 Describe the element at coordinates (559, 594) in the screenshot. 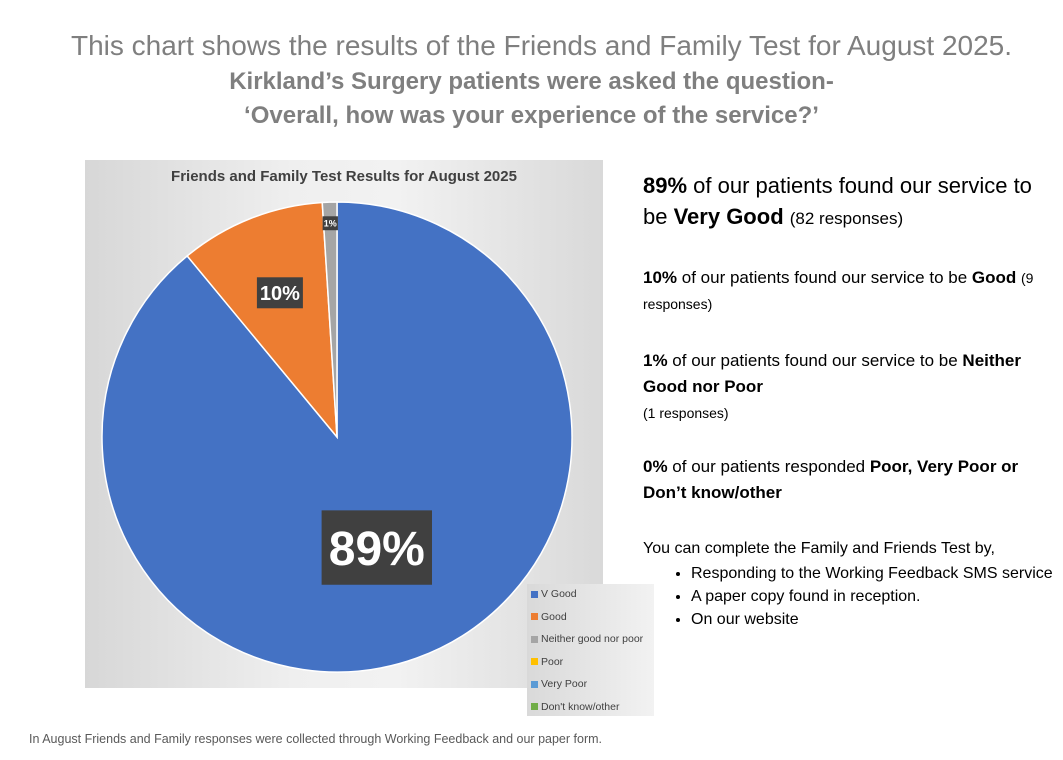

I see `legend-label: V Good` at that location.